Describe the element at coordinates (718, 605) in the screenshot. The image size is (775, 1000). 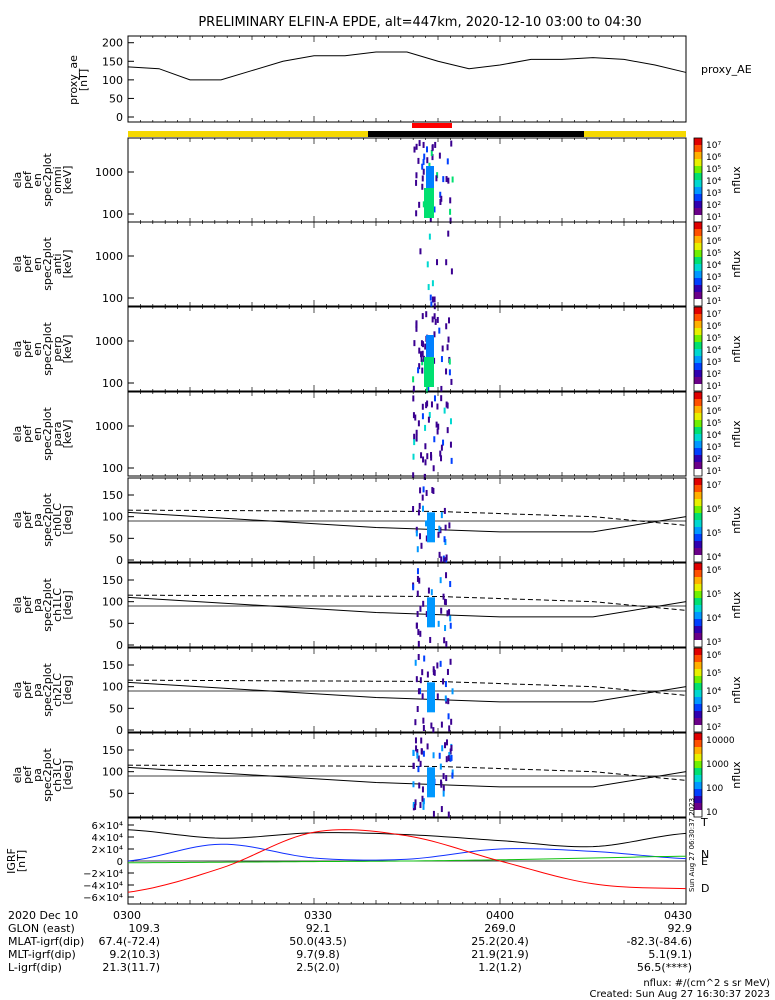
I see `pitch-colorbar-1: 10⁶ 10⁵ 10⁴ 10³ nflux` at that location.